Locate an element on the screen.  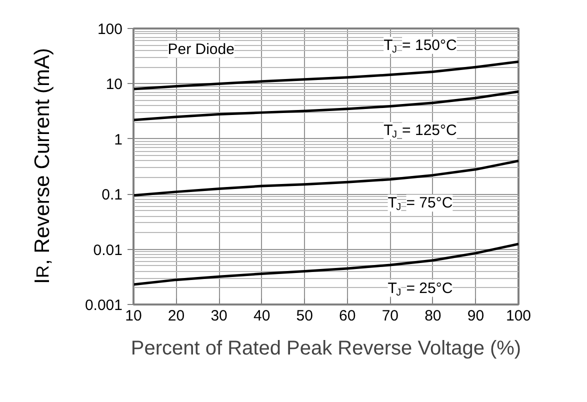
x-tick-label: 40 is located at coordinates (261, 316).